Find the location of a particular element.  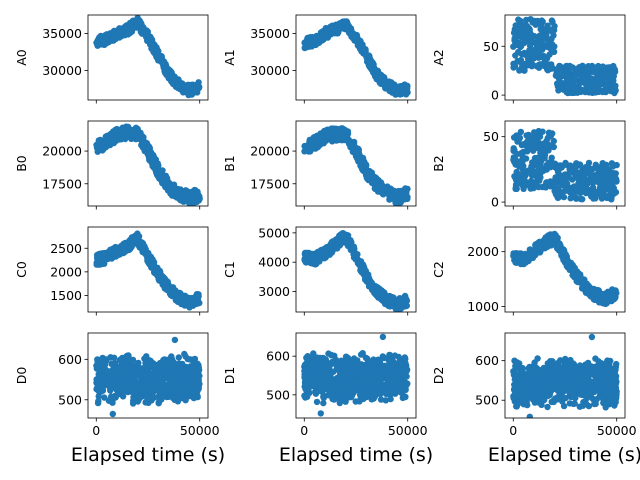

chart-c1-points is located at coordinates (355, 271).